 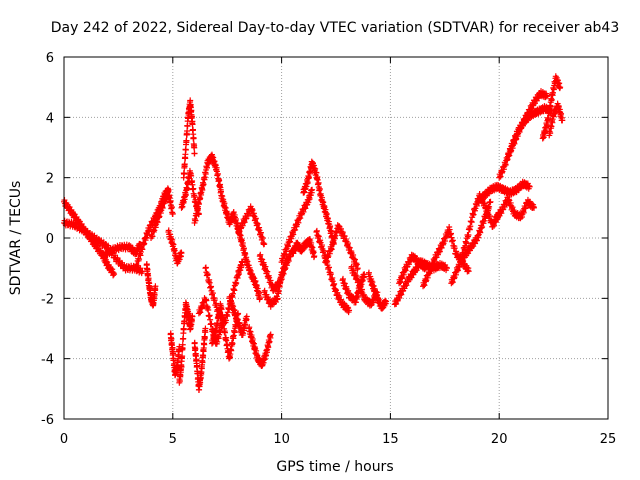 What do you see at coordinates (64, 439) in the screenshot?
I see `x-tick-label: 0` at bounding box center [64, 439].